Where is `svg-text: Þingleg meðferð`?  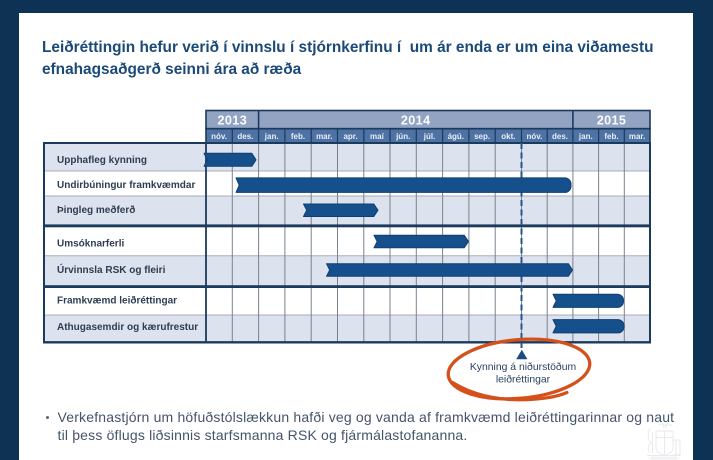 svg-text: Þingleg meðferð is located at coordinates (96, 210).